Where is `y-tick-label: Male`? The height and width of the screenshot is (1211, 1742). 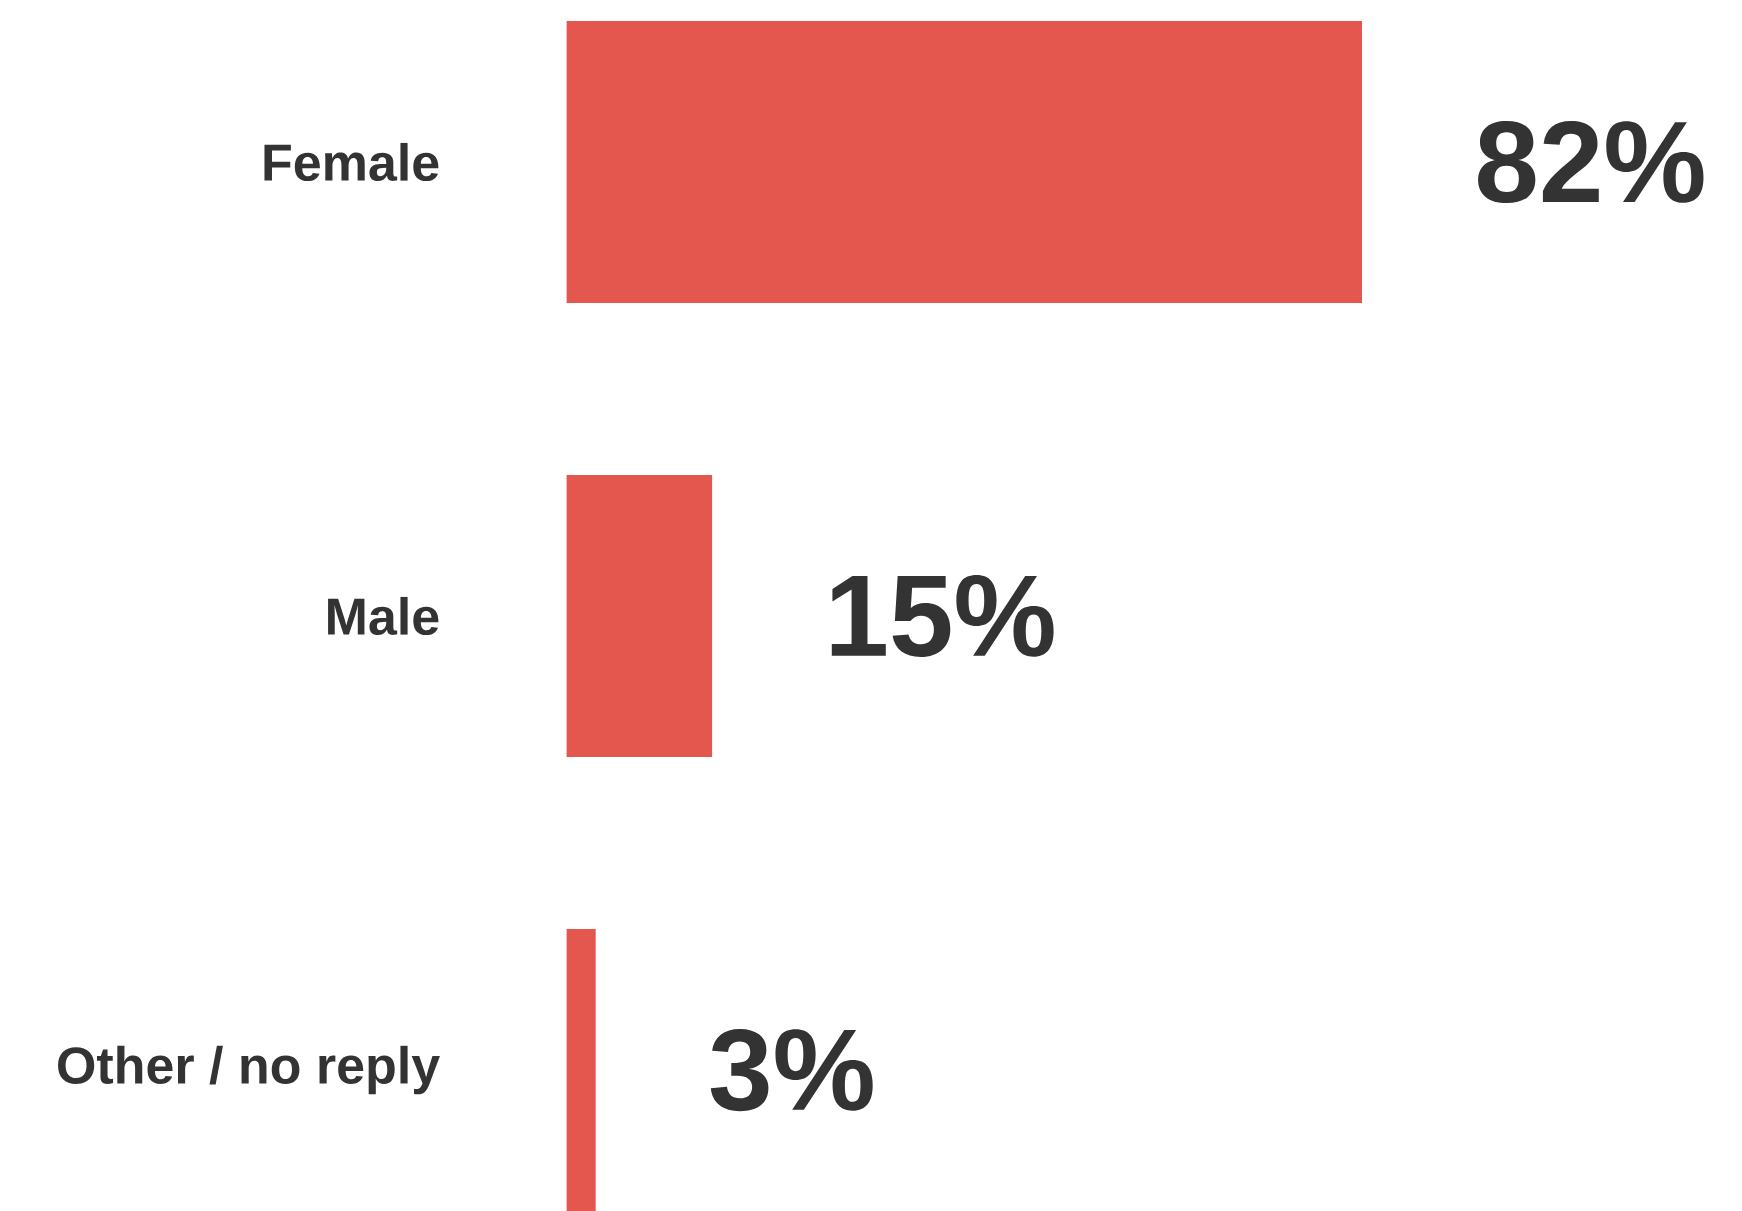 y-tick-label: Male is located at coordinates (383, 616).